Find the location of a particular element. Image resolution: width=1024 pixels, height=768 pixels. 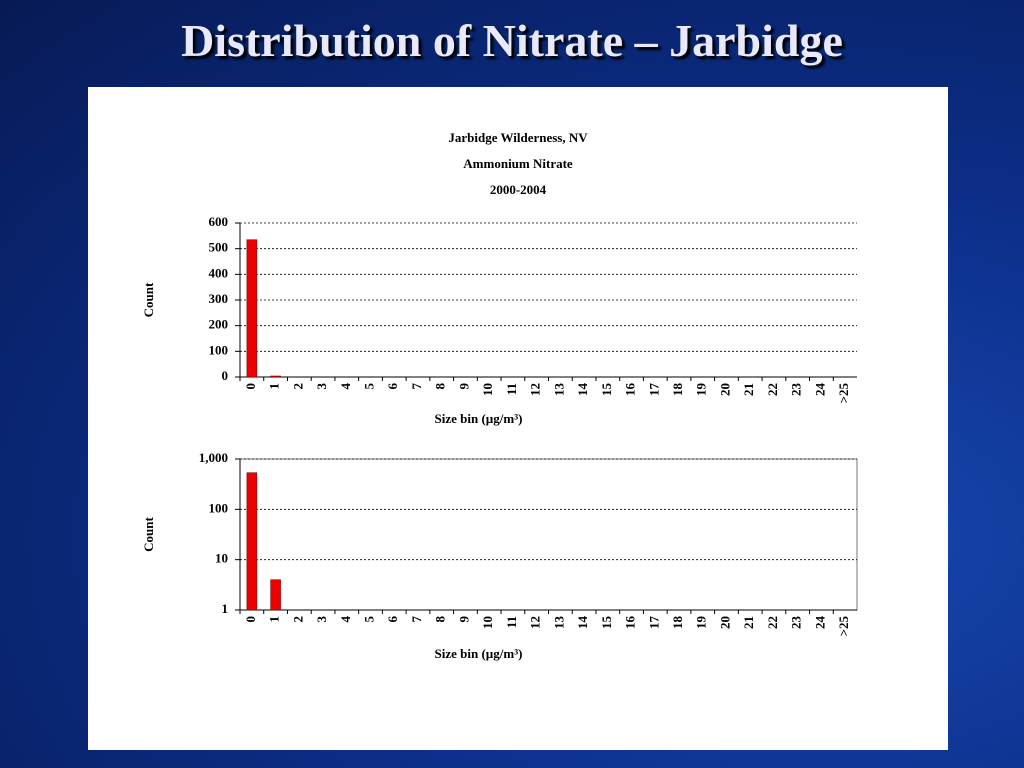

y-tick-label: 10 is located at coordinates (221, 558).